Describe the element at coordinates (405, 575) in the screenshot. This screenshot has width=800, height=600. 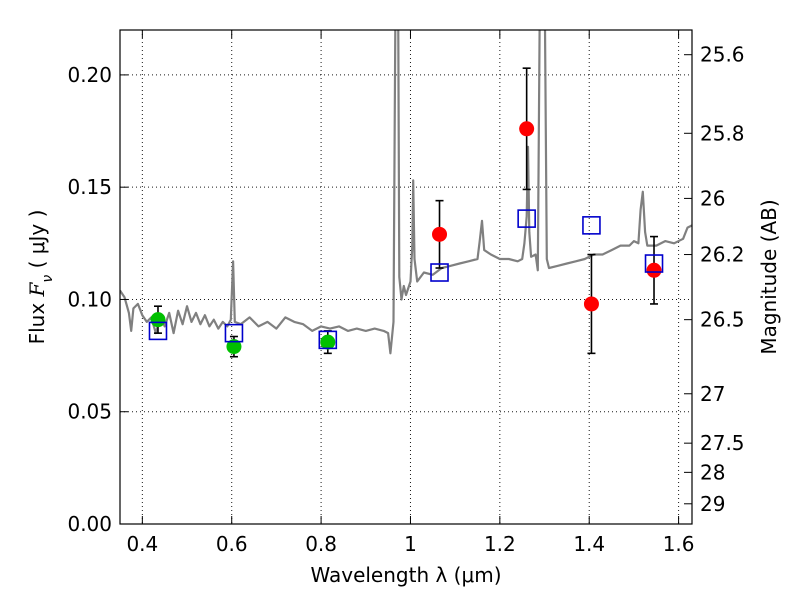
I see `x-axis-label: Wavelength λ (μm)` at that location.